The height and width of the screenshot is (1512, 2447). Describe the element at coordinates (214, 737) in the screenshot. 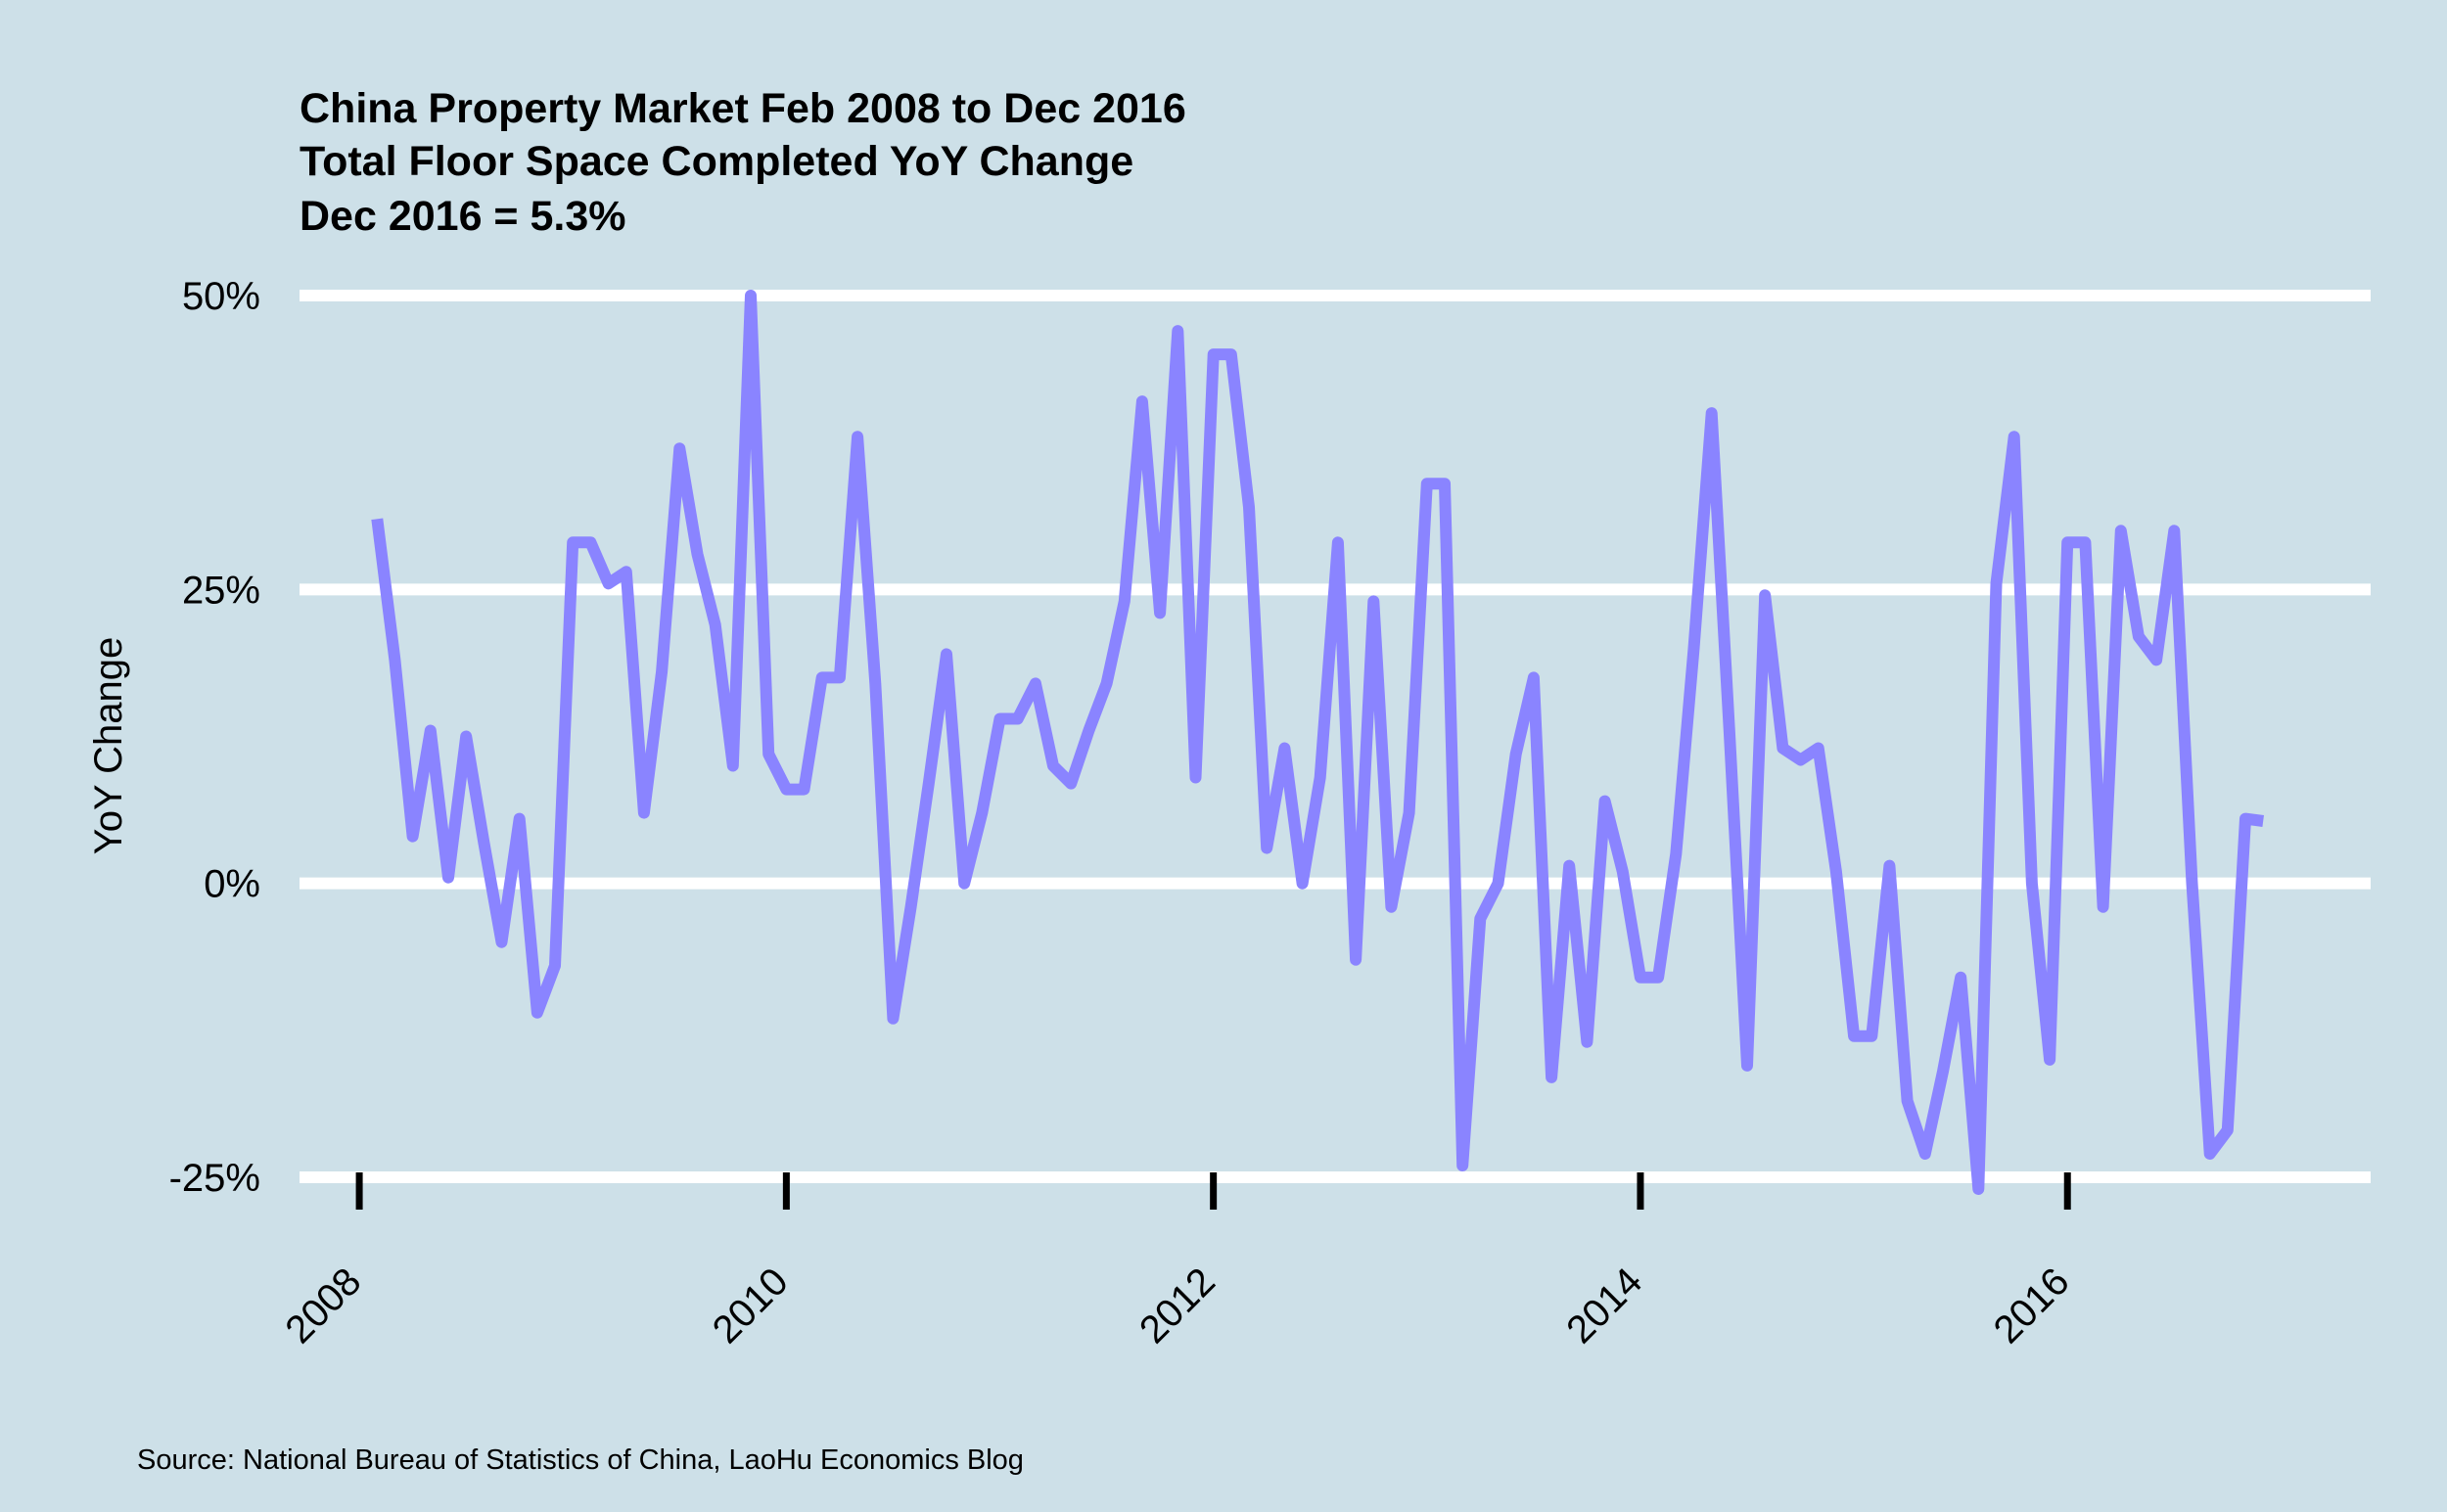

I see `y-axis-ticks: -25% 0% 25% 50%` at that location.